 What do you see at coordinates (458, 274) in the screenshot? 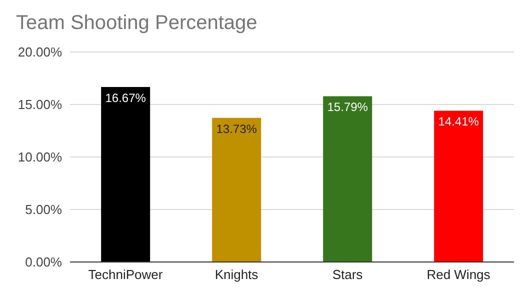
I see `x-tick-label: Red Wings` at bounding box center [458, 274].